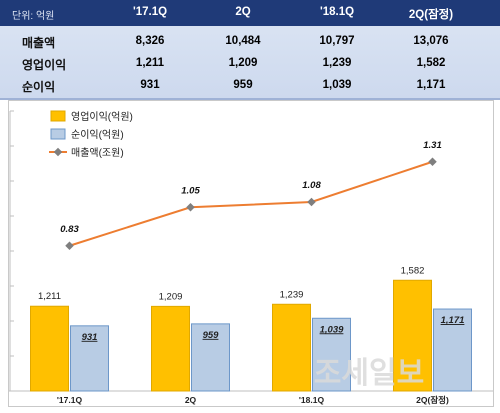 The image size is (500, 413). Describe the element at coordinates (150, 12) in the screenshot. I see `column-header: '17.1Q` at that location.